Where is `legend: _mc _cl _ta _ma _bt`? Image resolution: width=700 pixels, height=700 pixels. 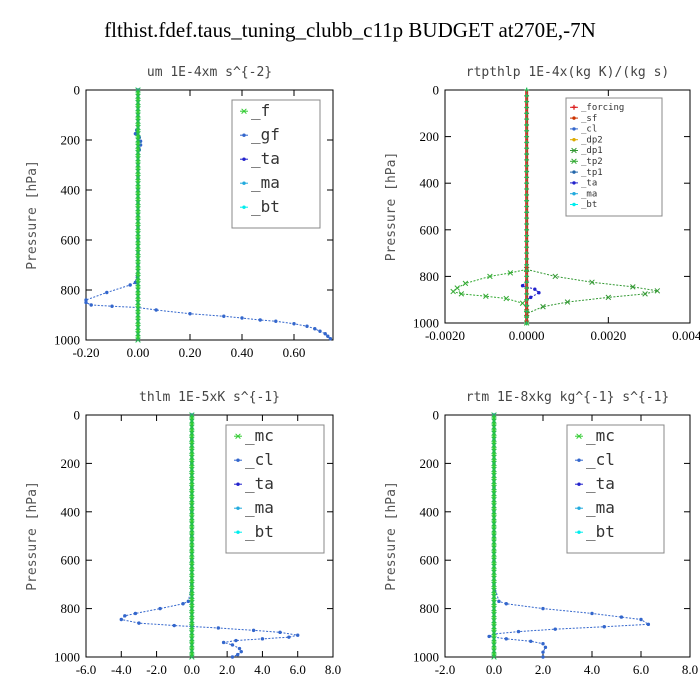 legend: _mc _cl _ta _ma _bt is located at coordinates (615, 489).